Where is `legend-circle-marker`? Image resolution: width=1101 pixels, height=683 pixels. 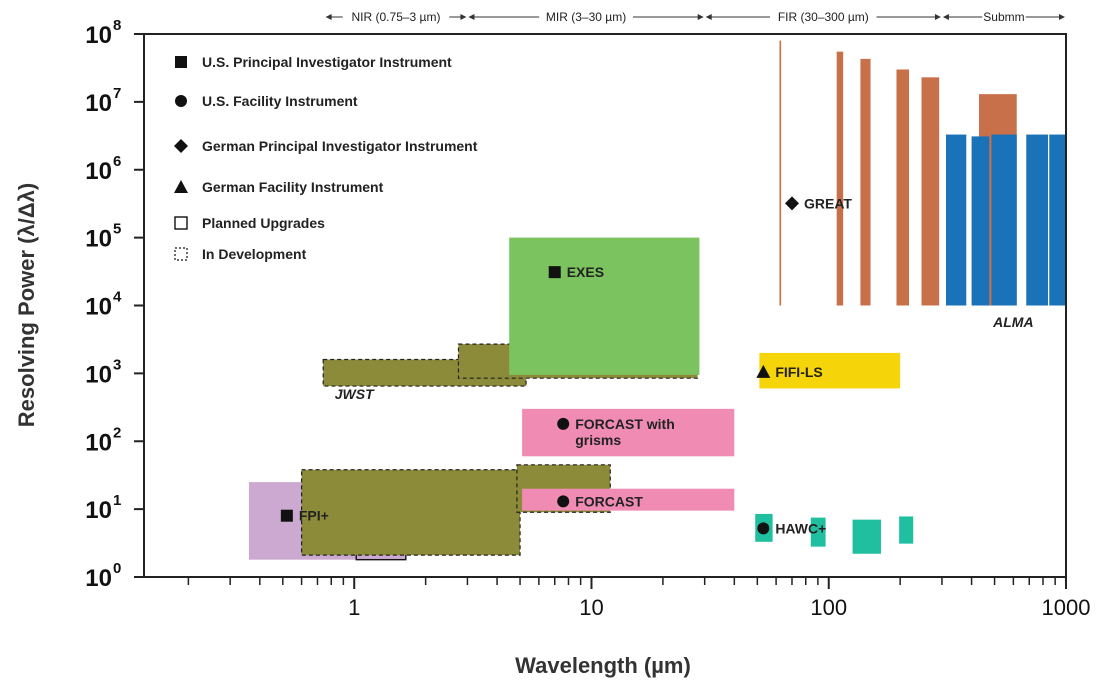
legend-circle-marker is located at coordinates (181, 101).